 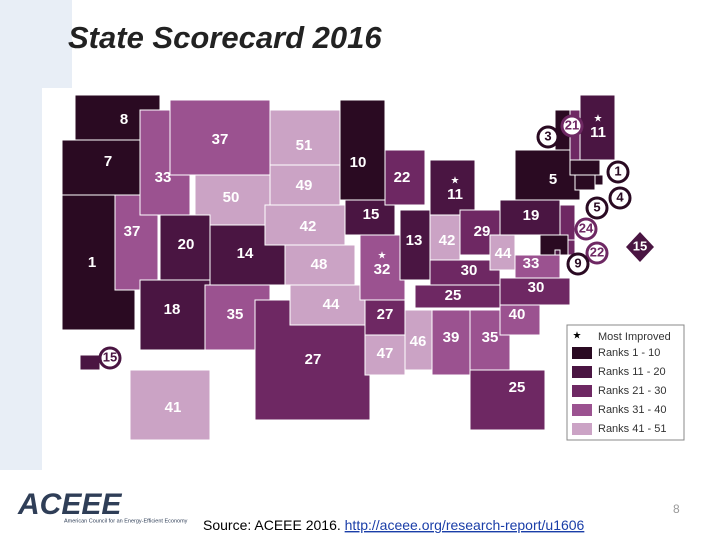 I want to click on state-rank: 3, so click(x=547, y=135).